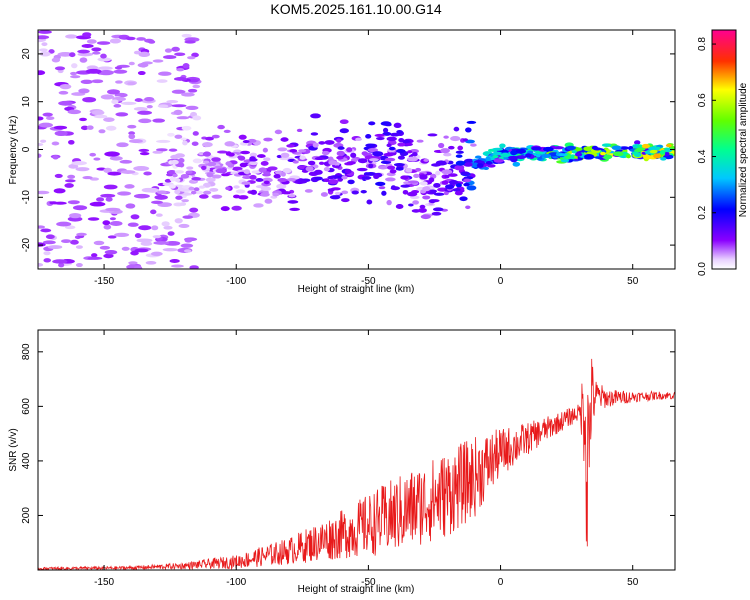 Image resolution: width=750 pixels, height=600 pixels. I want to click on y-tick-label-1: 0, so click(26, 149).